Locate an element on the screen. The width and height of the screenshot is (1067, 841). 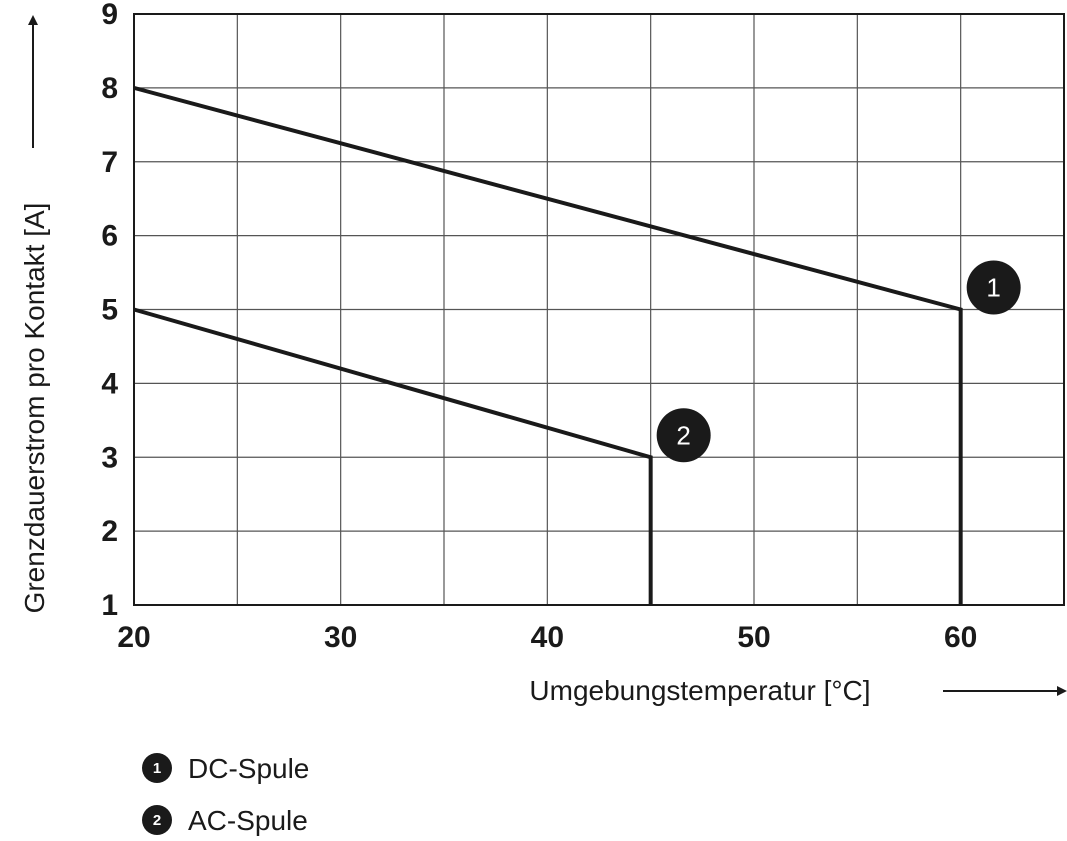
x-axis-title: Umgebungstemperatur [°C] is located at coordinates (699, 690).